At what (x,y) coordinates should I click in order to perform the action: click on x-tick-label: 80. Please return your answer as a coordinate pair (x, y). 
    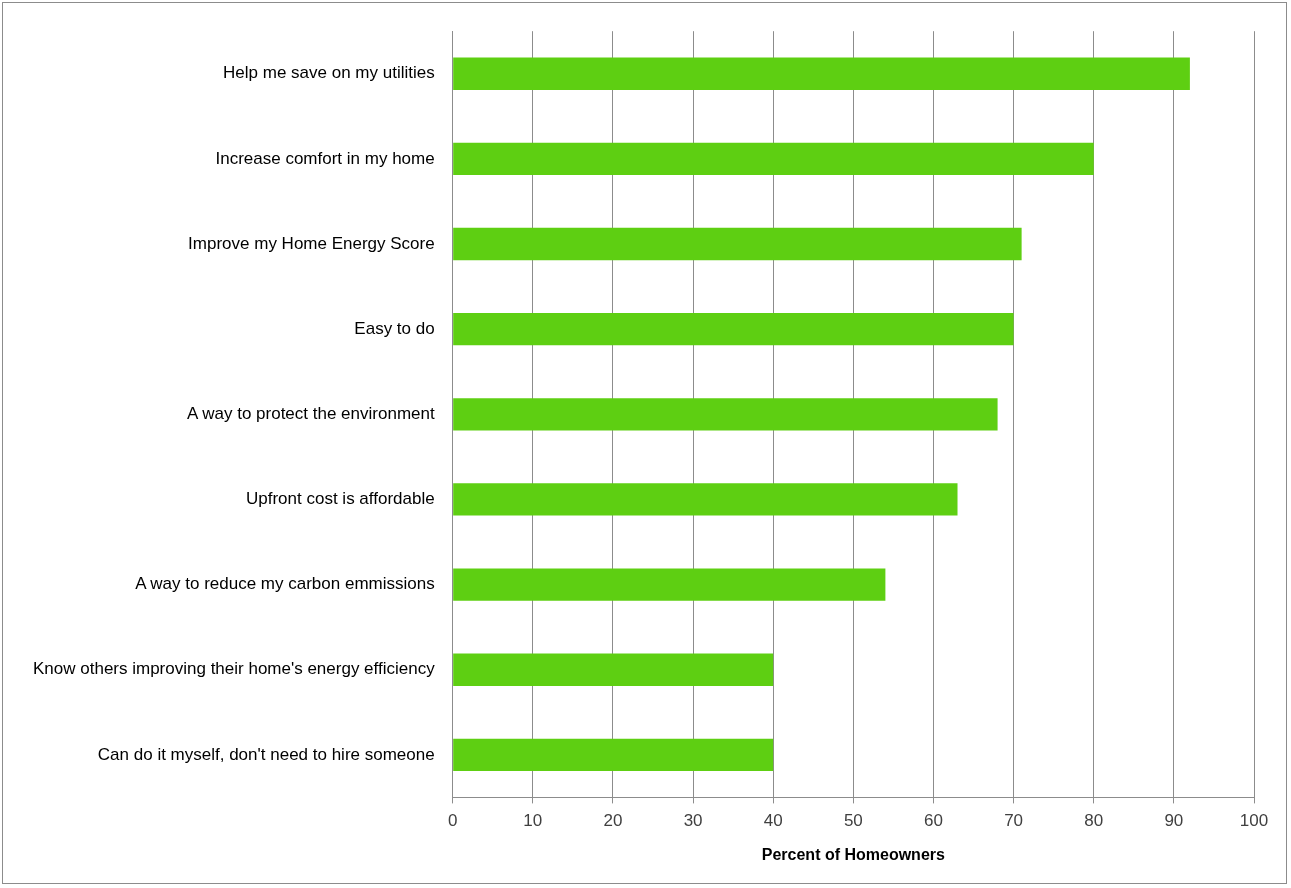
    Looking at the image, I should click on (1094, 821).